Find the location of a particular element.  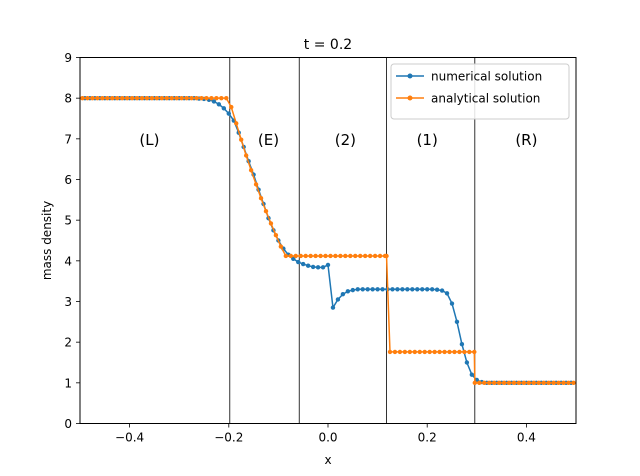

y-tick-label: 8 is located at coordinates (68, 99).